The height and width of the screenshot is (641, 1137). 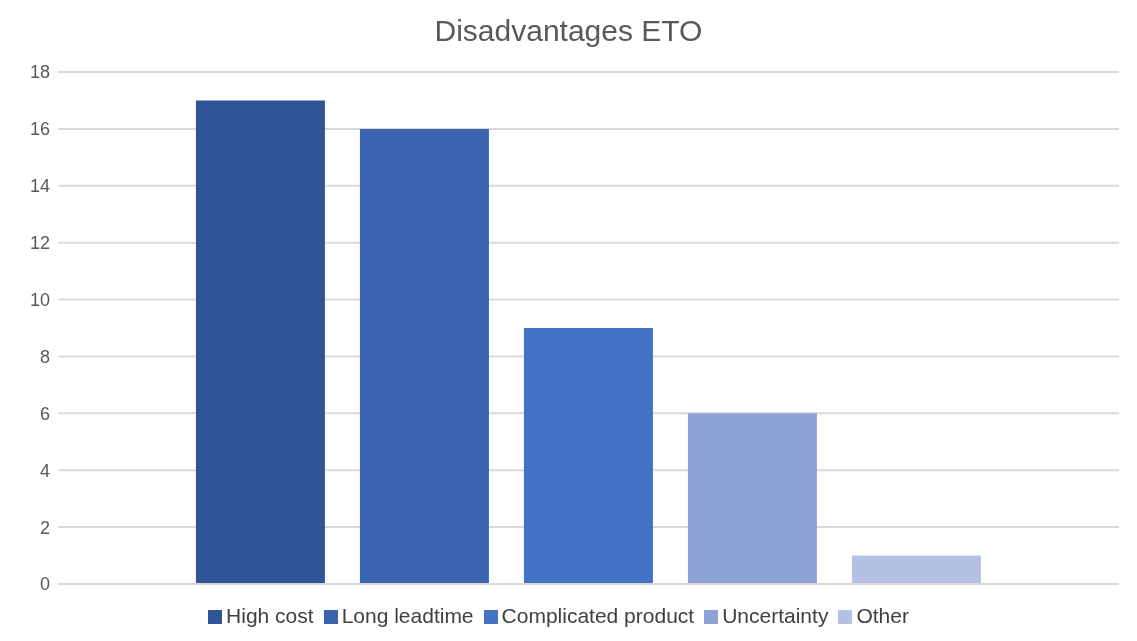 What do you see at coordinates (407, 615) in the screenshot?
I see `legend-label: Long leadtime` at bounding box center [407, 615].